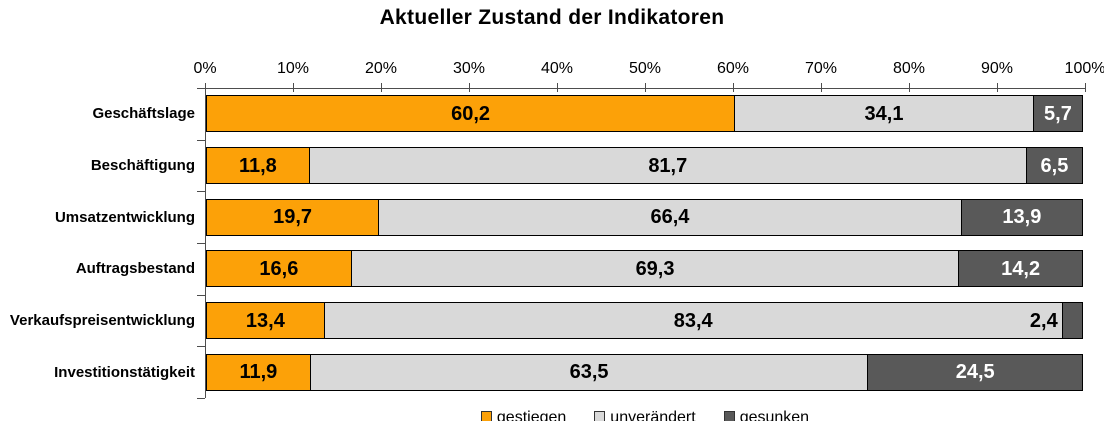 This screenshot has height=421, width=1104. Describe the element at coordinates (205, 68) in the screenshot. I see `x-axis-tick-label: 0%` at that location.